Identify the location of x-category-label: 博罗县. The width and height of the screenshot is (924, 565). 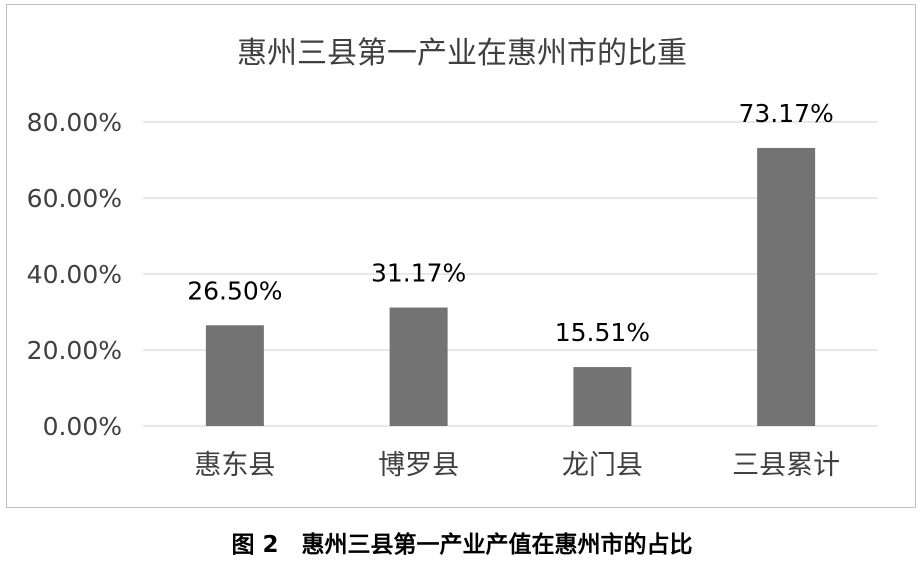
(418, 465).